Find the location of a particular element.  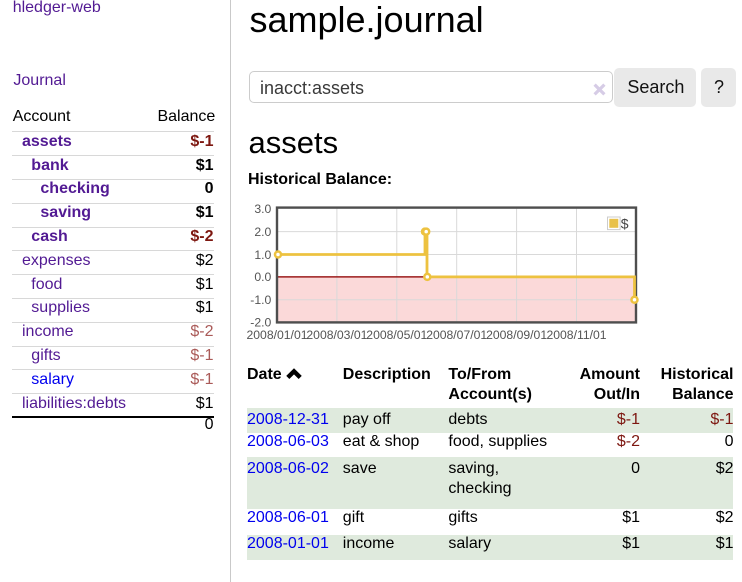

svg-text: 2008/05/01 is located at coordinates (396, 335).